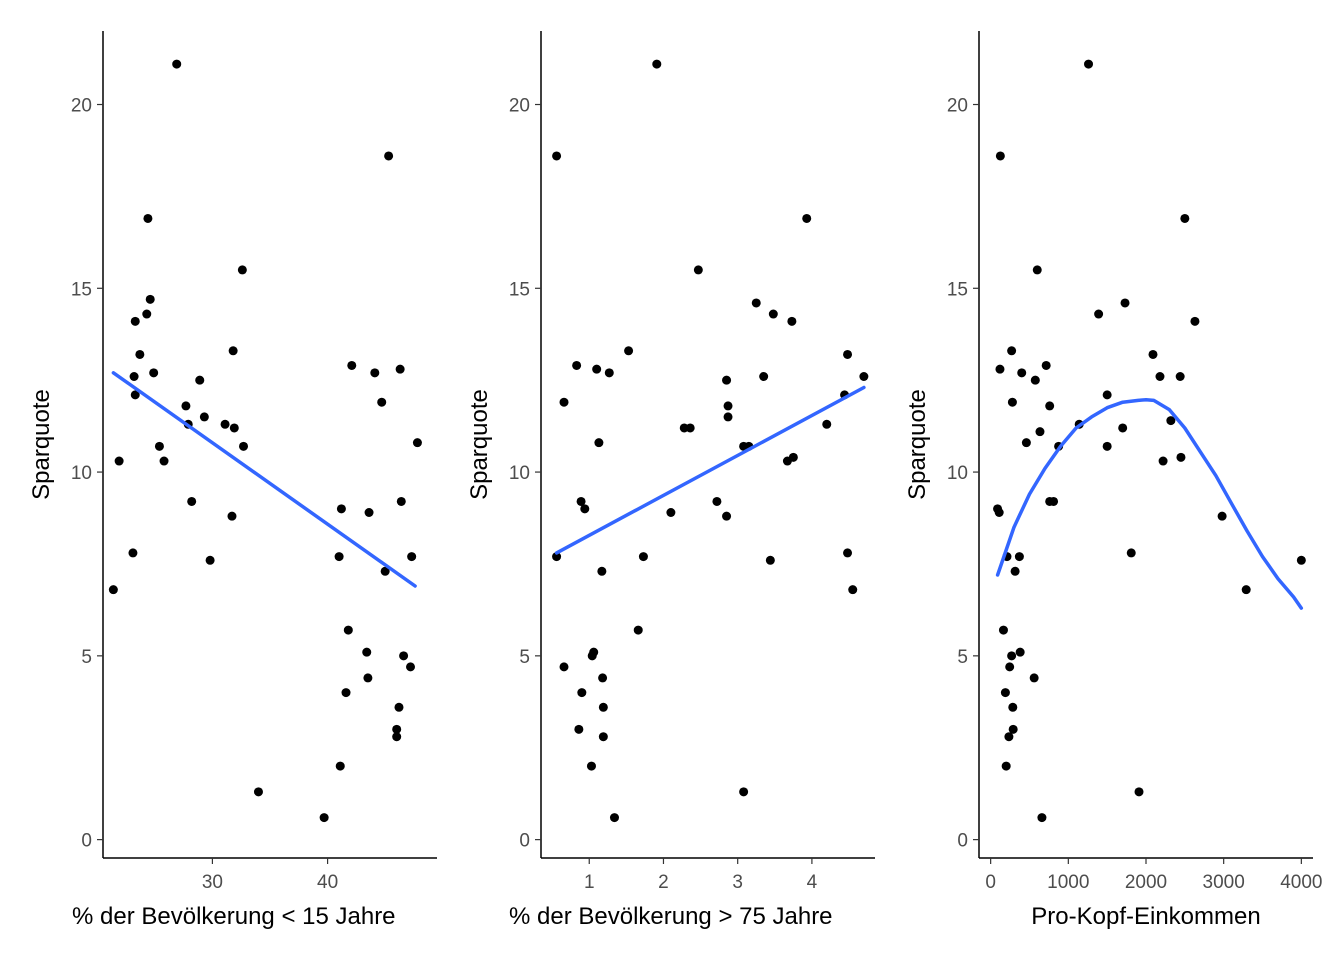 The height and width of the screenshot is (960, 1344). I want to click on x-tick-label: 1000, so click(1068, 882).